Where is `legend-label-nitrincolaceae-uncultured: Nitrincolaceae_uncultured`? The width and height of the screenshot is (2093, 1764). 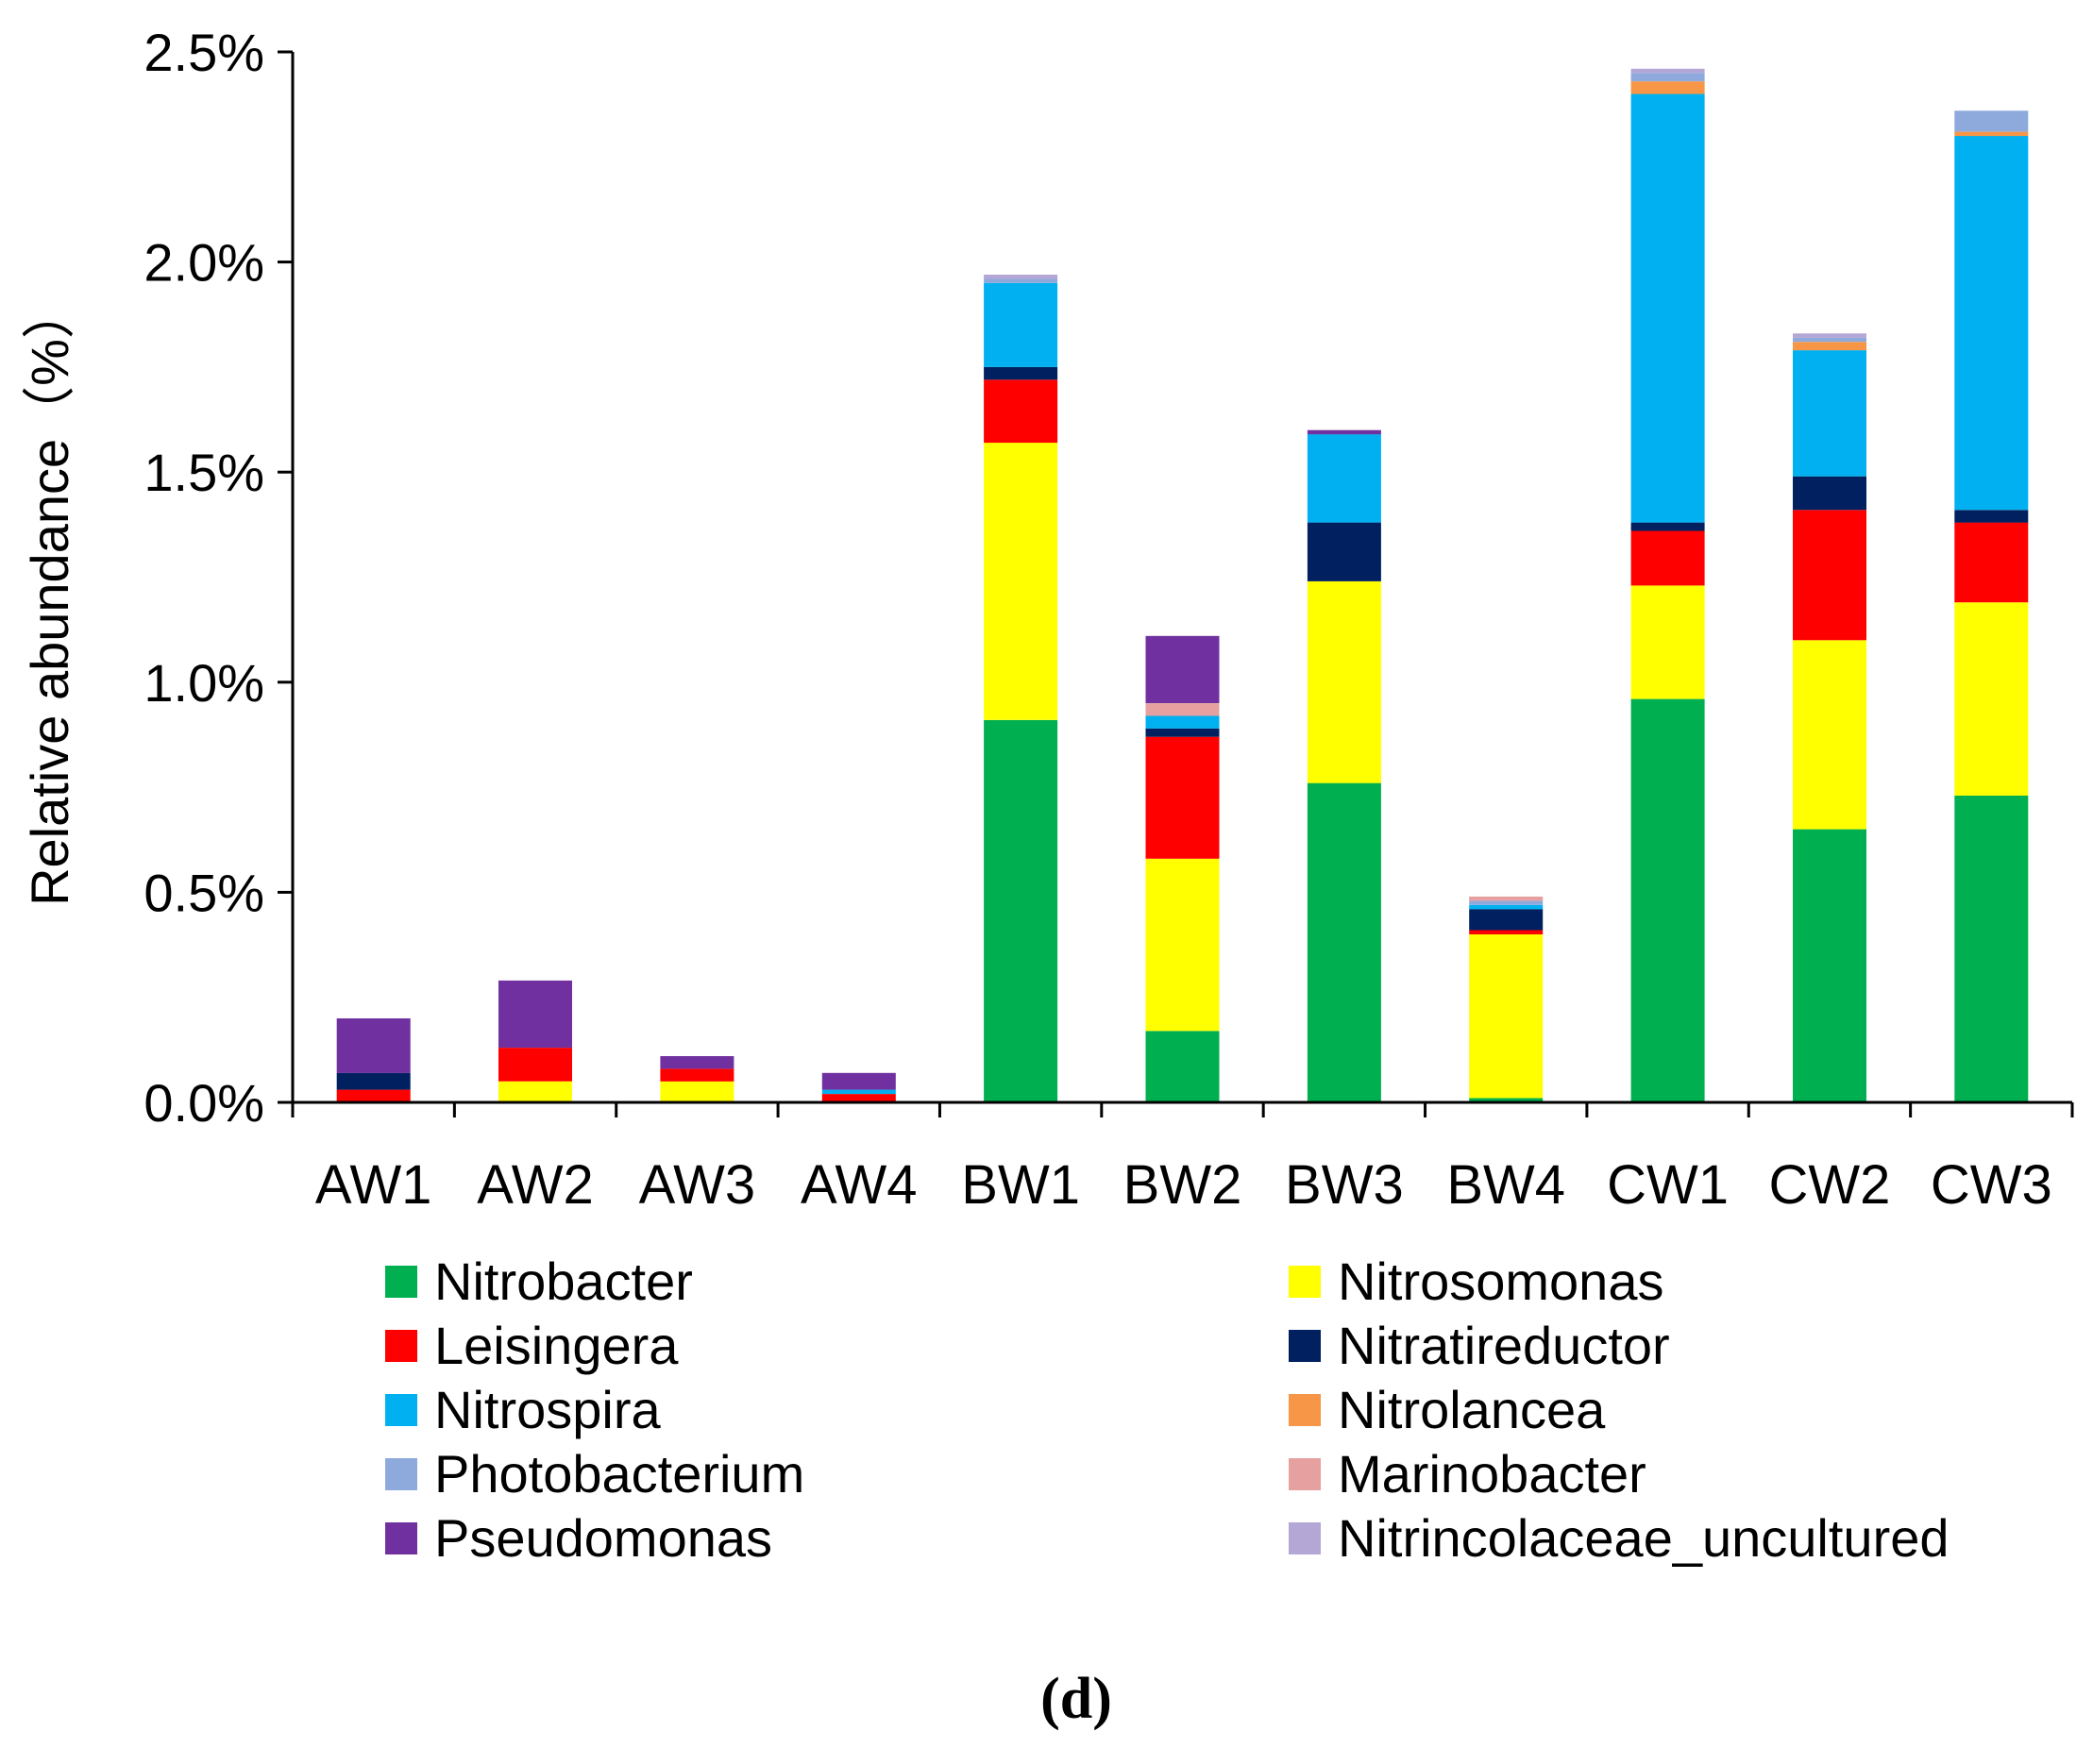 legend-label-nitrincolaceae-uncultured: Nitrincolaceae_uncultured is located at coordinates (1644, 1538).